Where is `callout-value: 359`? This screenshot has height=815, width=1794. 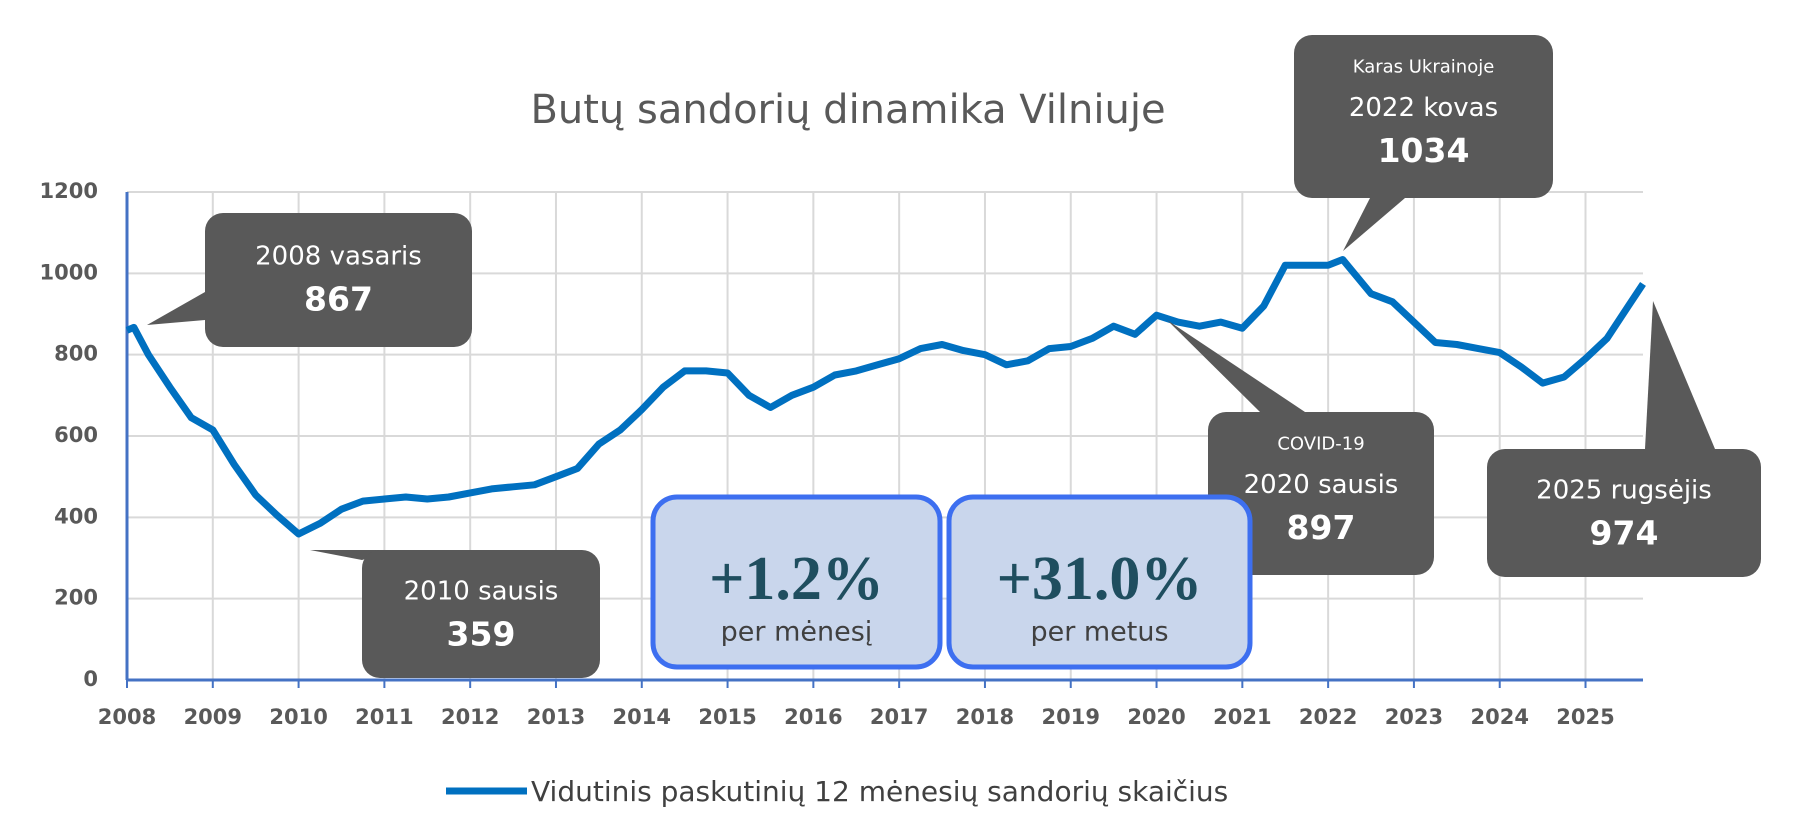 callout-value: 359 is located at coordinates (481, 634).